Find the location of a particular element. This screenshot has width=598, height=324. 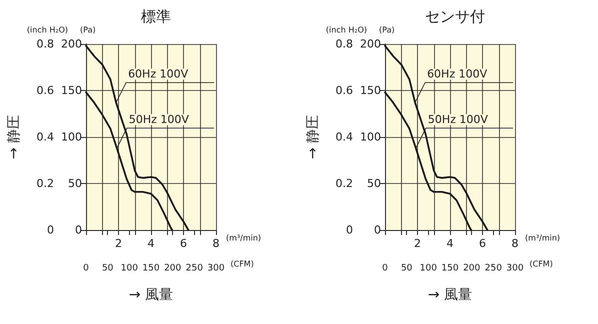

chart-title: センサ付 is located at coordinates (455, 17).